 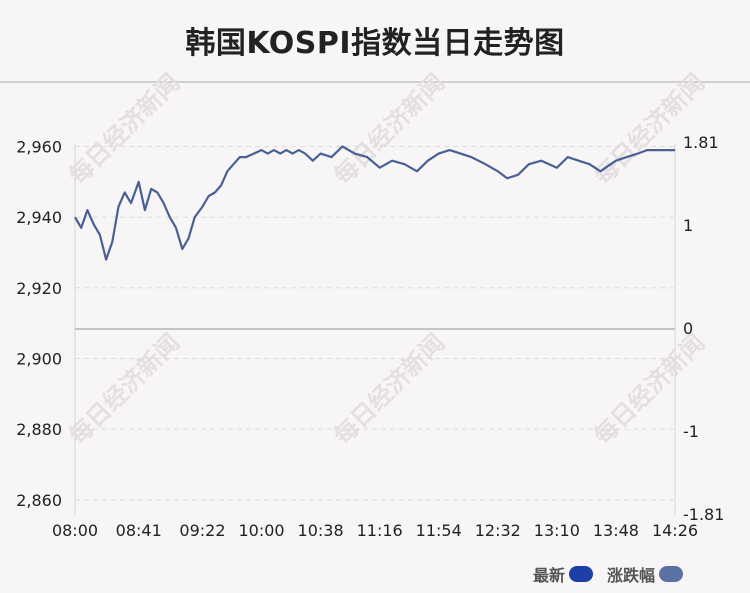 What do you see at coordinates (39, 217) in the screenshot?
I see `y-left-tick-label: 2,940` at bounding box center [39, 217].